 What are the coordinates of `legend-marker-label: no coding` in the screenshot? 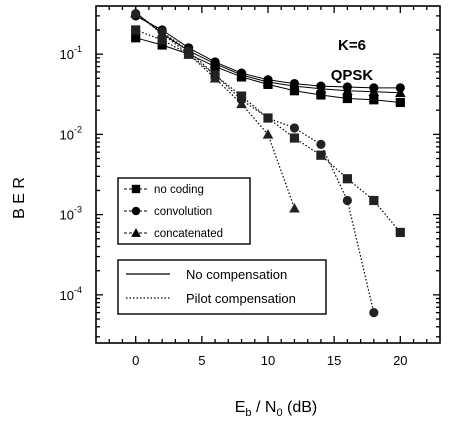 It's located at (179, 190).